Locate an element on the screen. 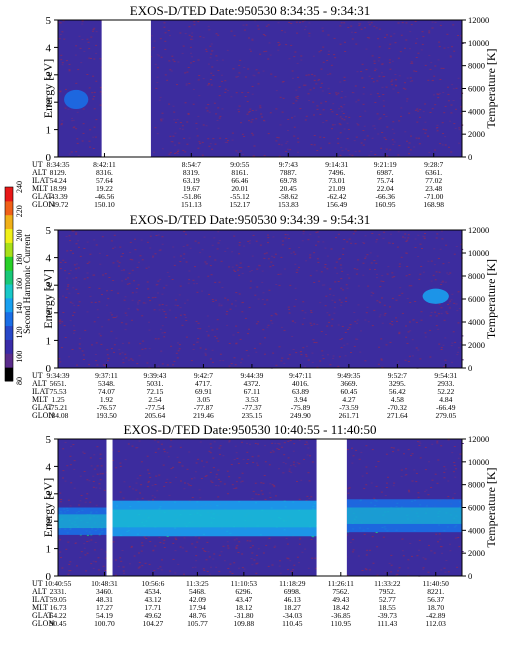 The image size is (505, 649). table-cell: 8:34:35 is located at coordinates (58, 164).